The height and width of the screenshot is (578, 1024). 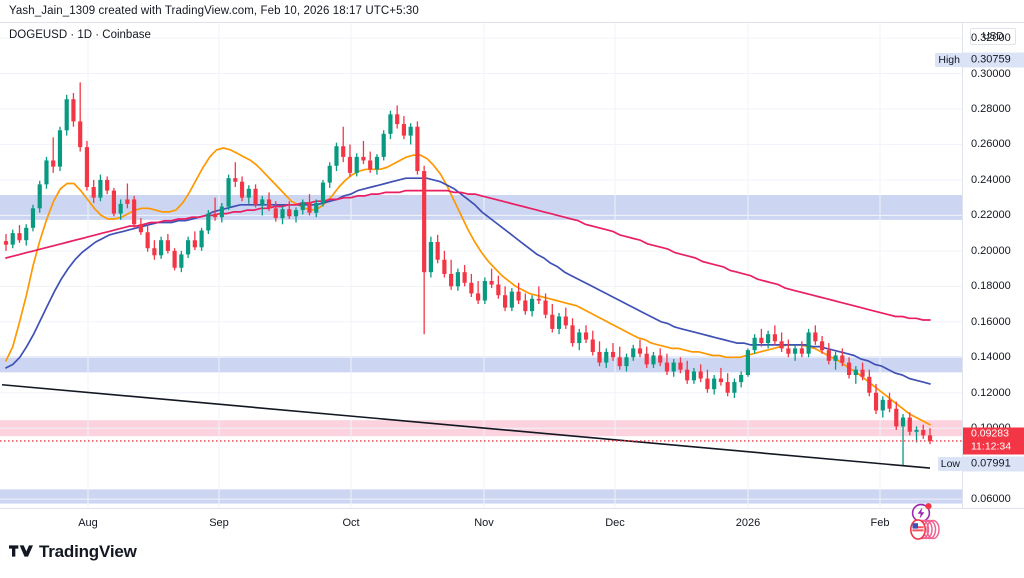 I want to click on bar-countdown: 11:12:34, so click(x=991, y=446).